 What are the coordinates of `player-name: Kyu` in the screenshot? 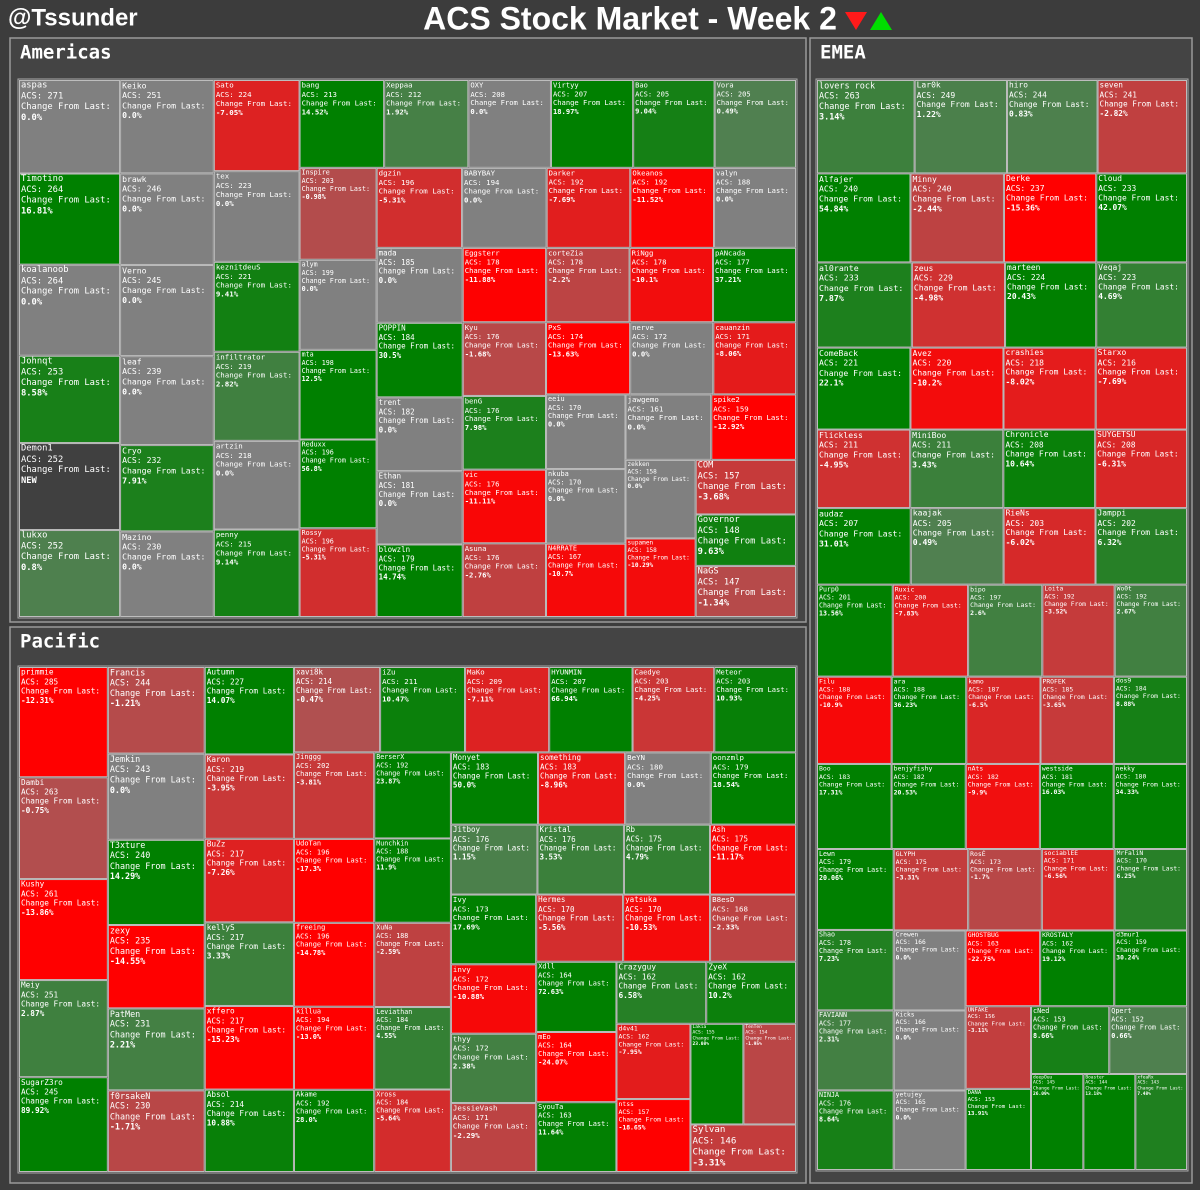 It's located at (471, 327).